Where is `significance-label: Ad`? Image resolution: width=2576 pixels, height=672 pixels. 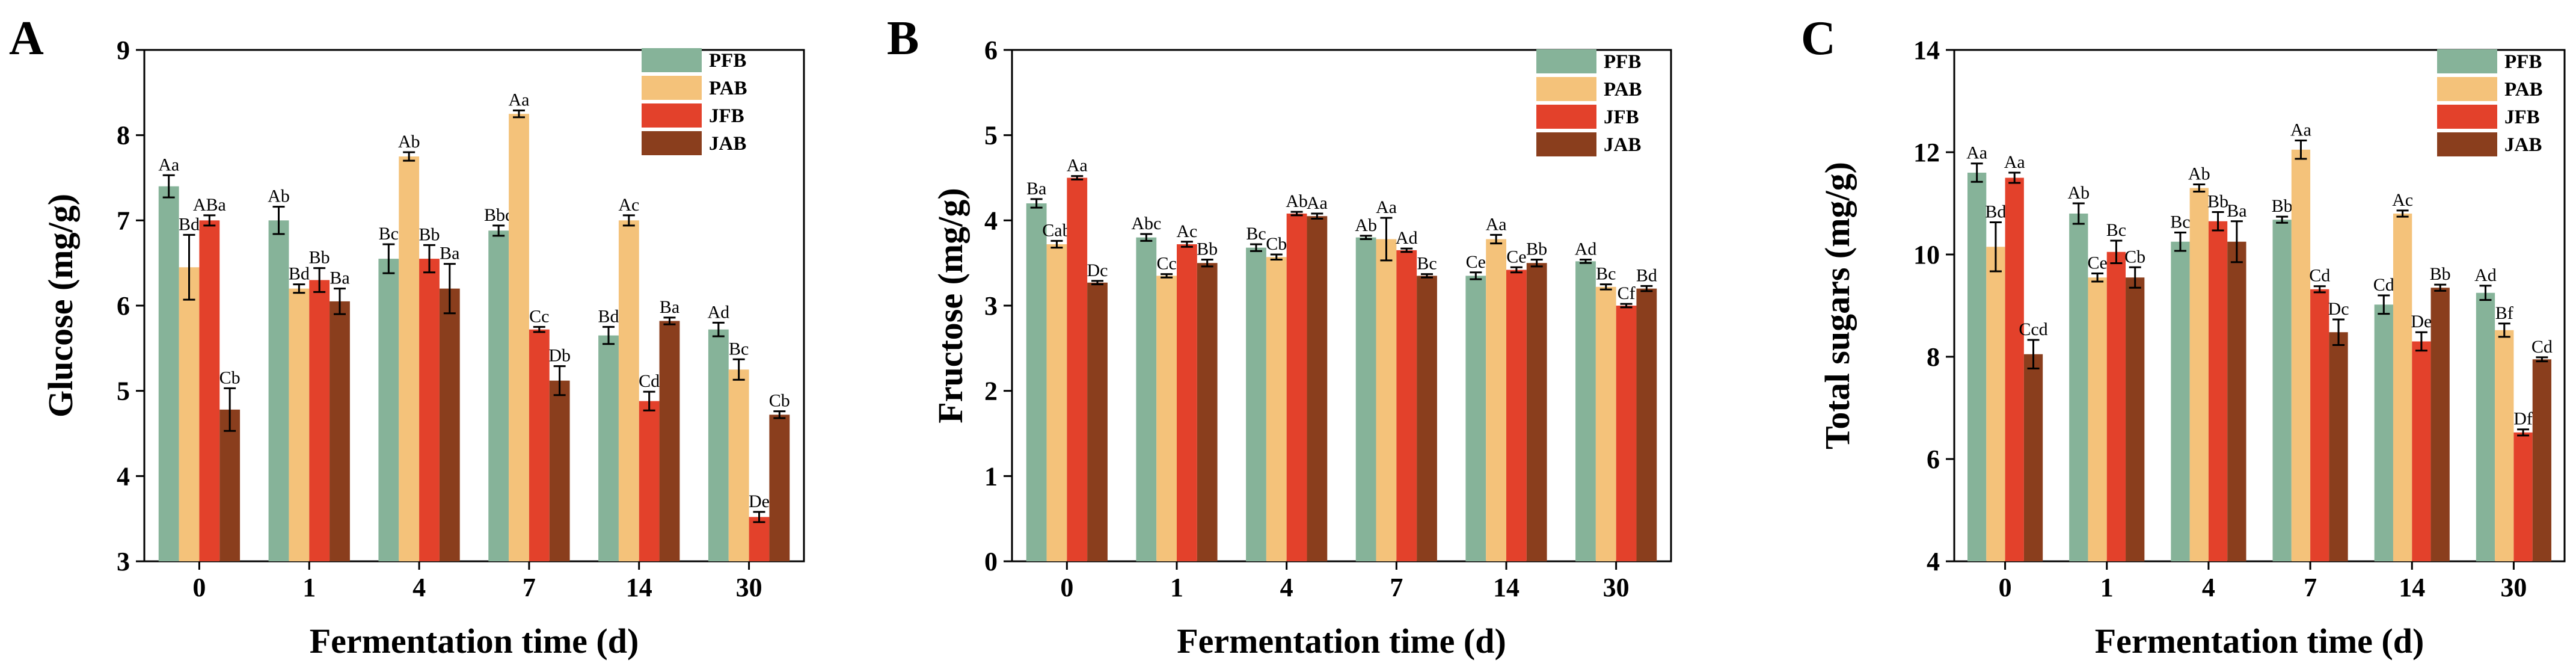
significance-label: Ad is located at coordinates (2485, 275).